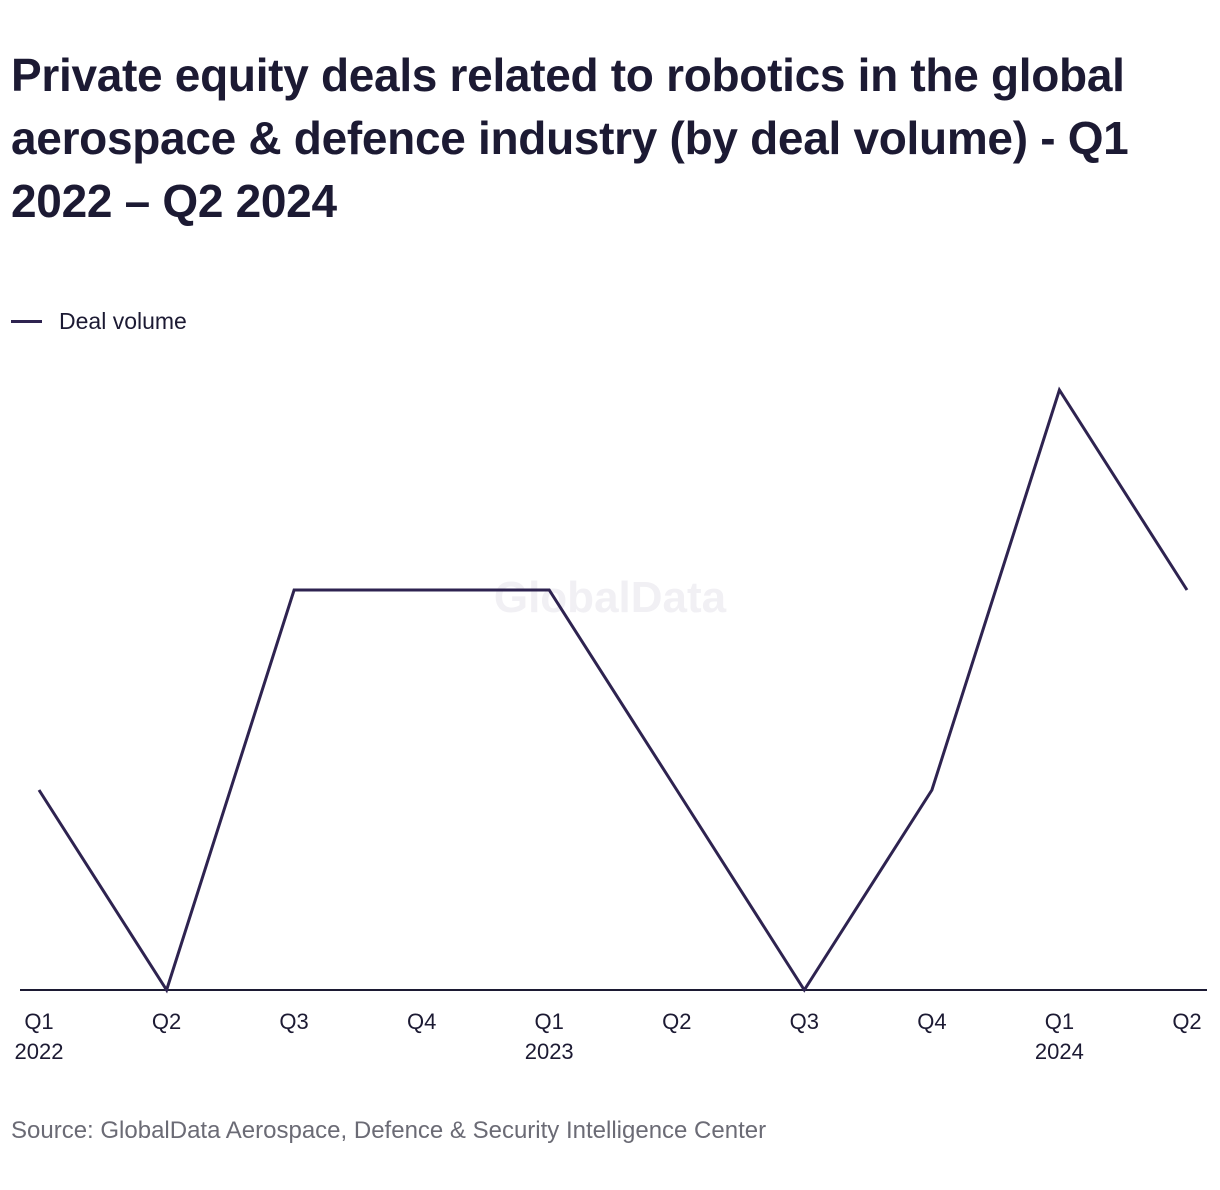 The width and height of the screenshot is (1220, 1190). What do you see at coordinates (610, 597) in the screenshot?
I see `watermark: GlobalData` at bounding box center [610, 597].